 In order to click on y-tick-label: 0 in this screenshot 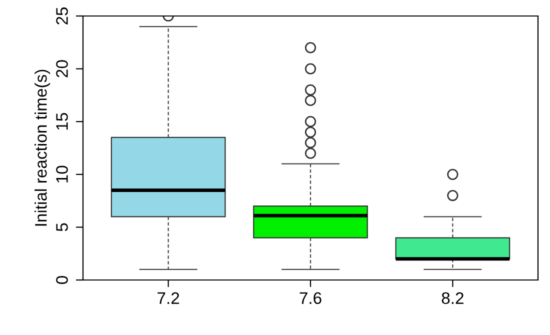, I will do `click(62, 280)`.